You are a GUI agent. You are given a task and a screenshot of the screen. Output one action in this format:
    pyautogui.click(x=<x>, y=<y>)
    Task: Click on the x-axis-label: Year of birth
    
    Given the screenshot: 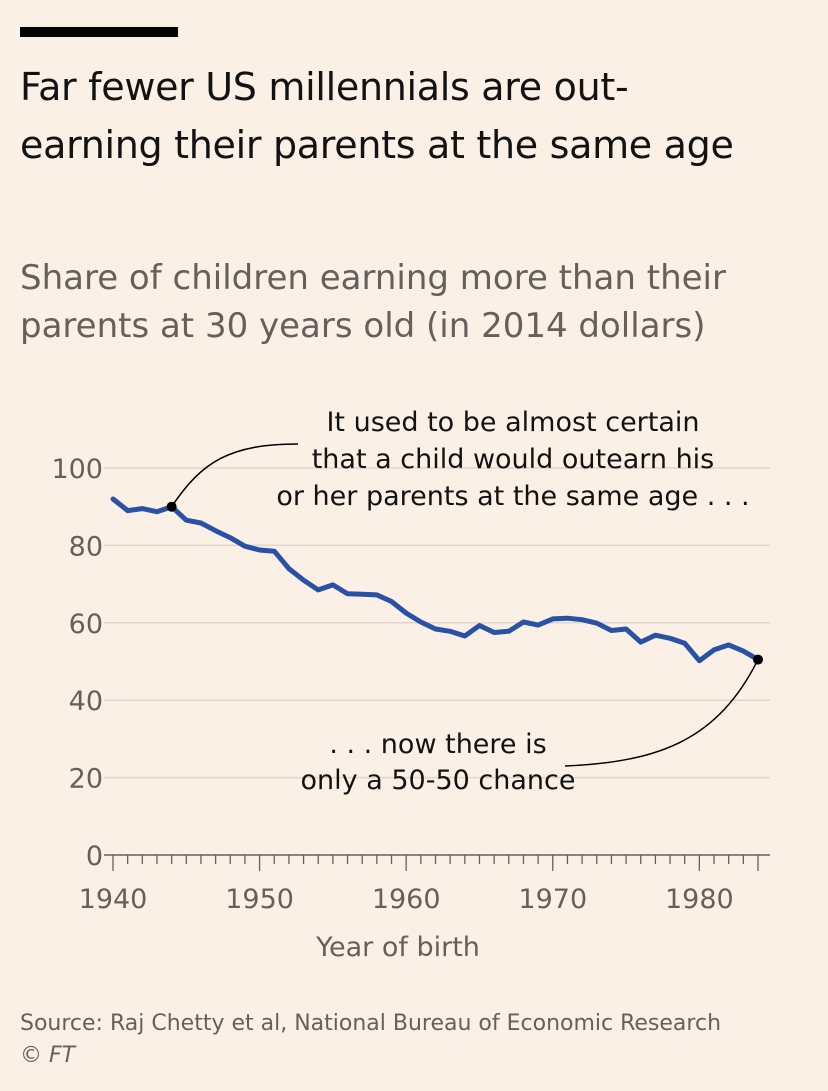 What is the action you would take?
    pyautogui.click(x=397, y=947)
    